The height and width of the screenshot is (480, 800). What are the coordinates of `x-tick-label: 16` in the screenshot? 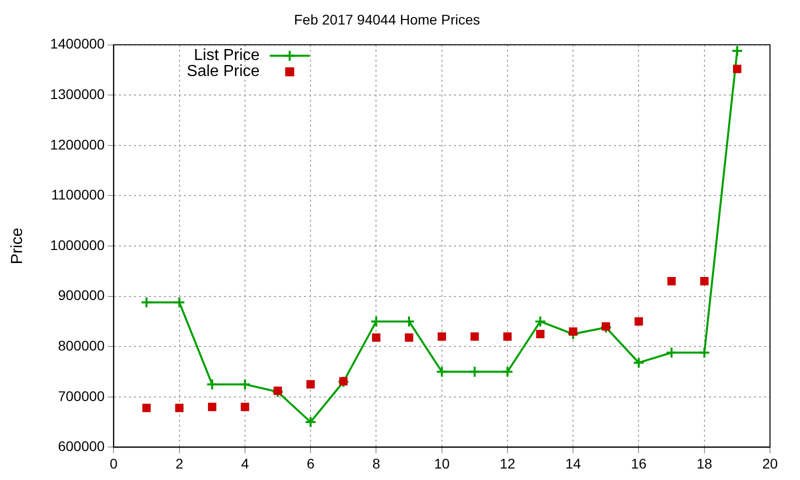 It's located at (638, 463).